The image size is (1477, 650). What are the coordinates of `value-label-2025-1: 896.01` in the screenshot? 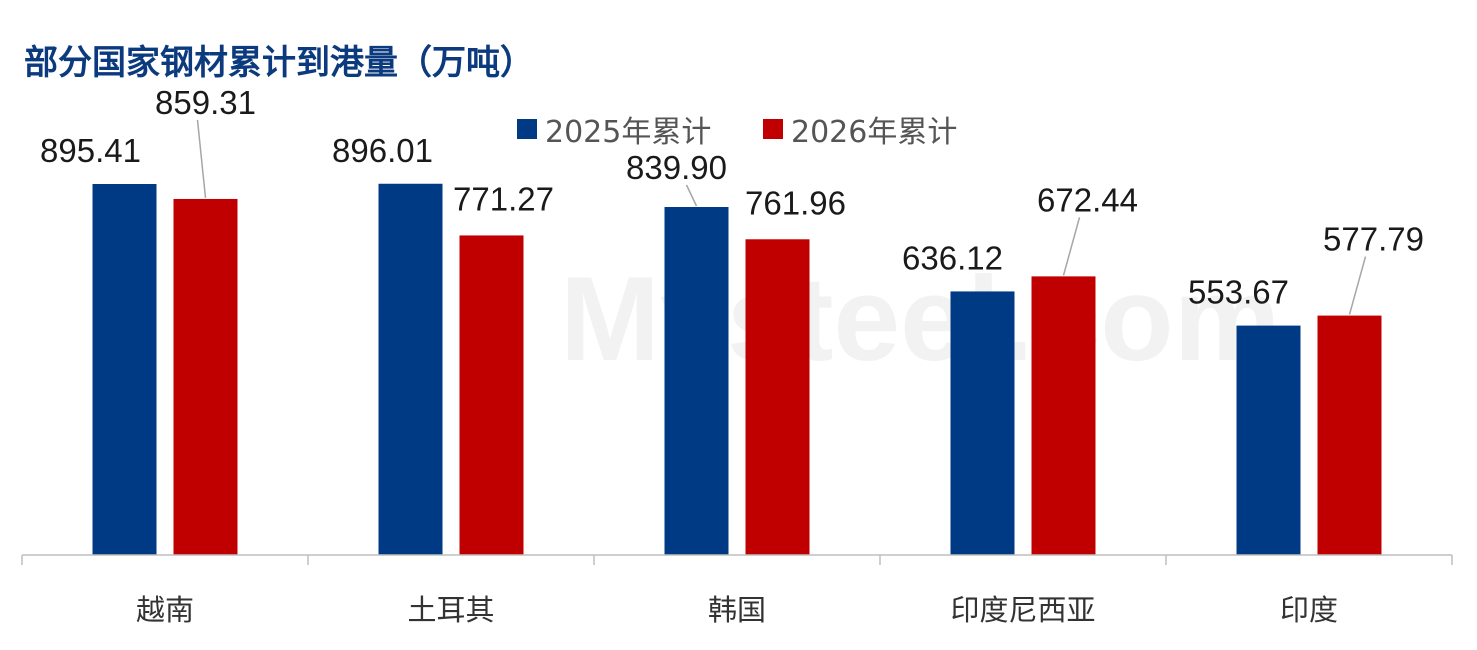 It's located at (382, 150).